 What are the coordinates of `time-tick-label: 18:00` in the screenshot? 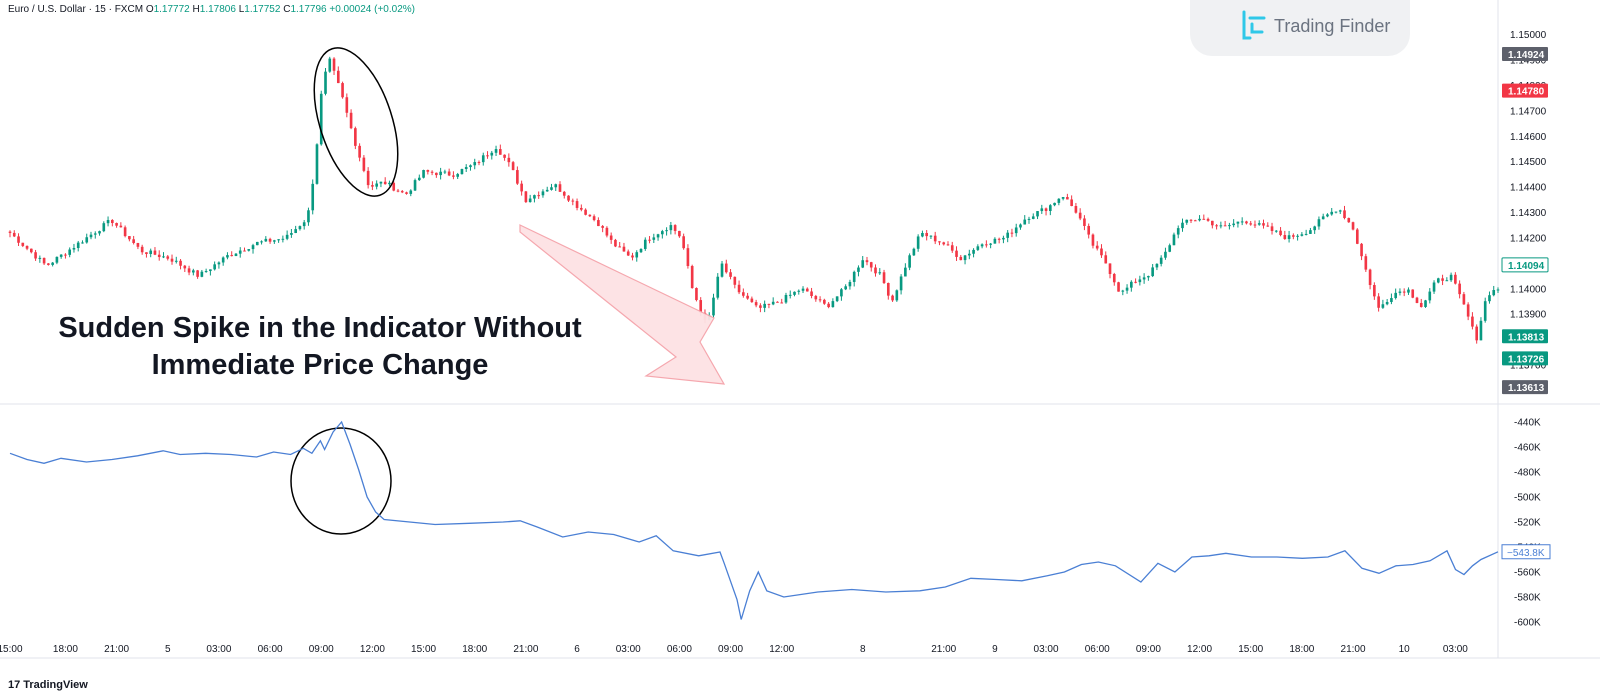 It's located at (1301, 649).